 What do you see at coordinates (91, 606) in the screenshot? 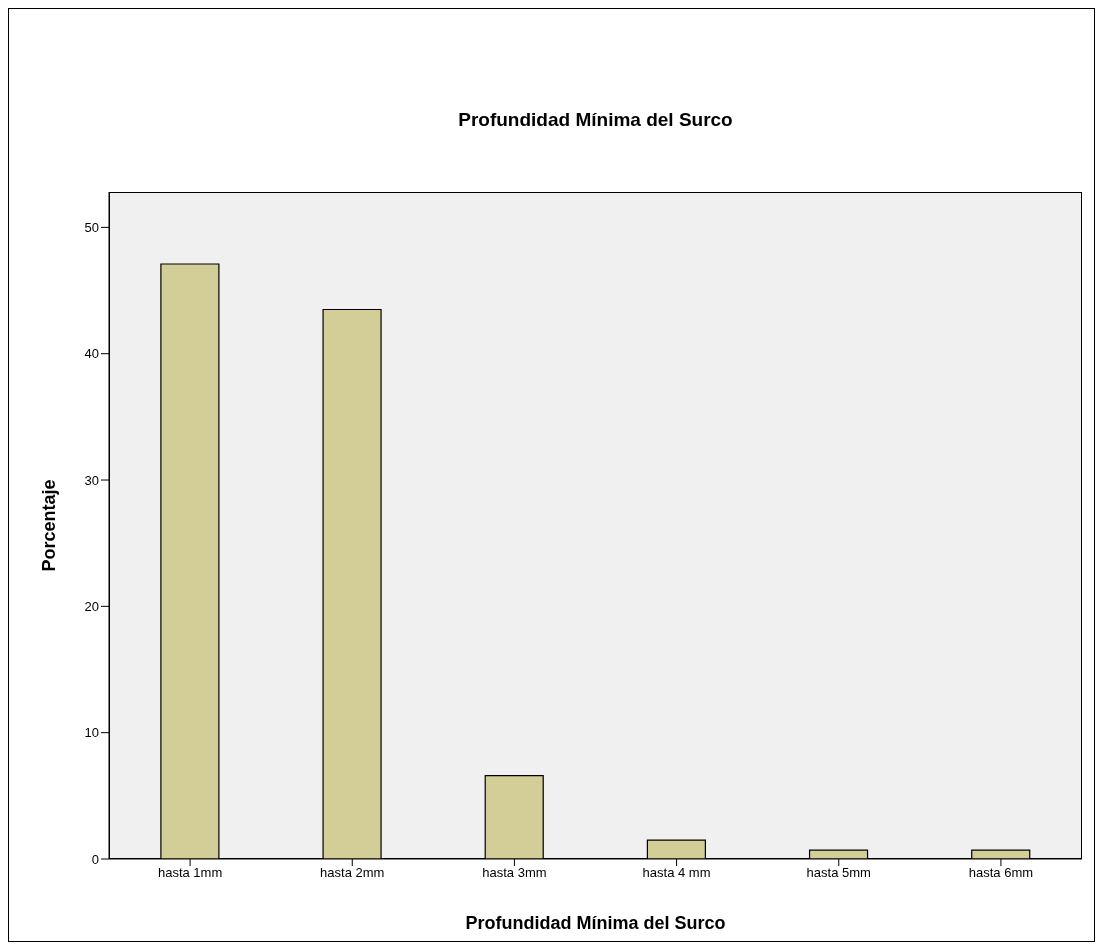
I see `y-tick-label: 20` at bounding box center [91, 606].